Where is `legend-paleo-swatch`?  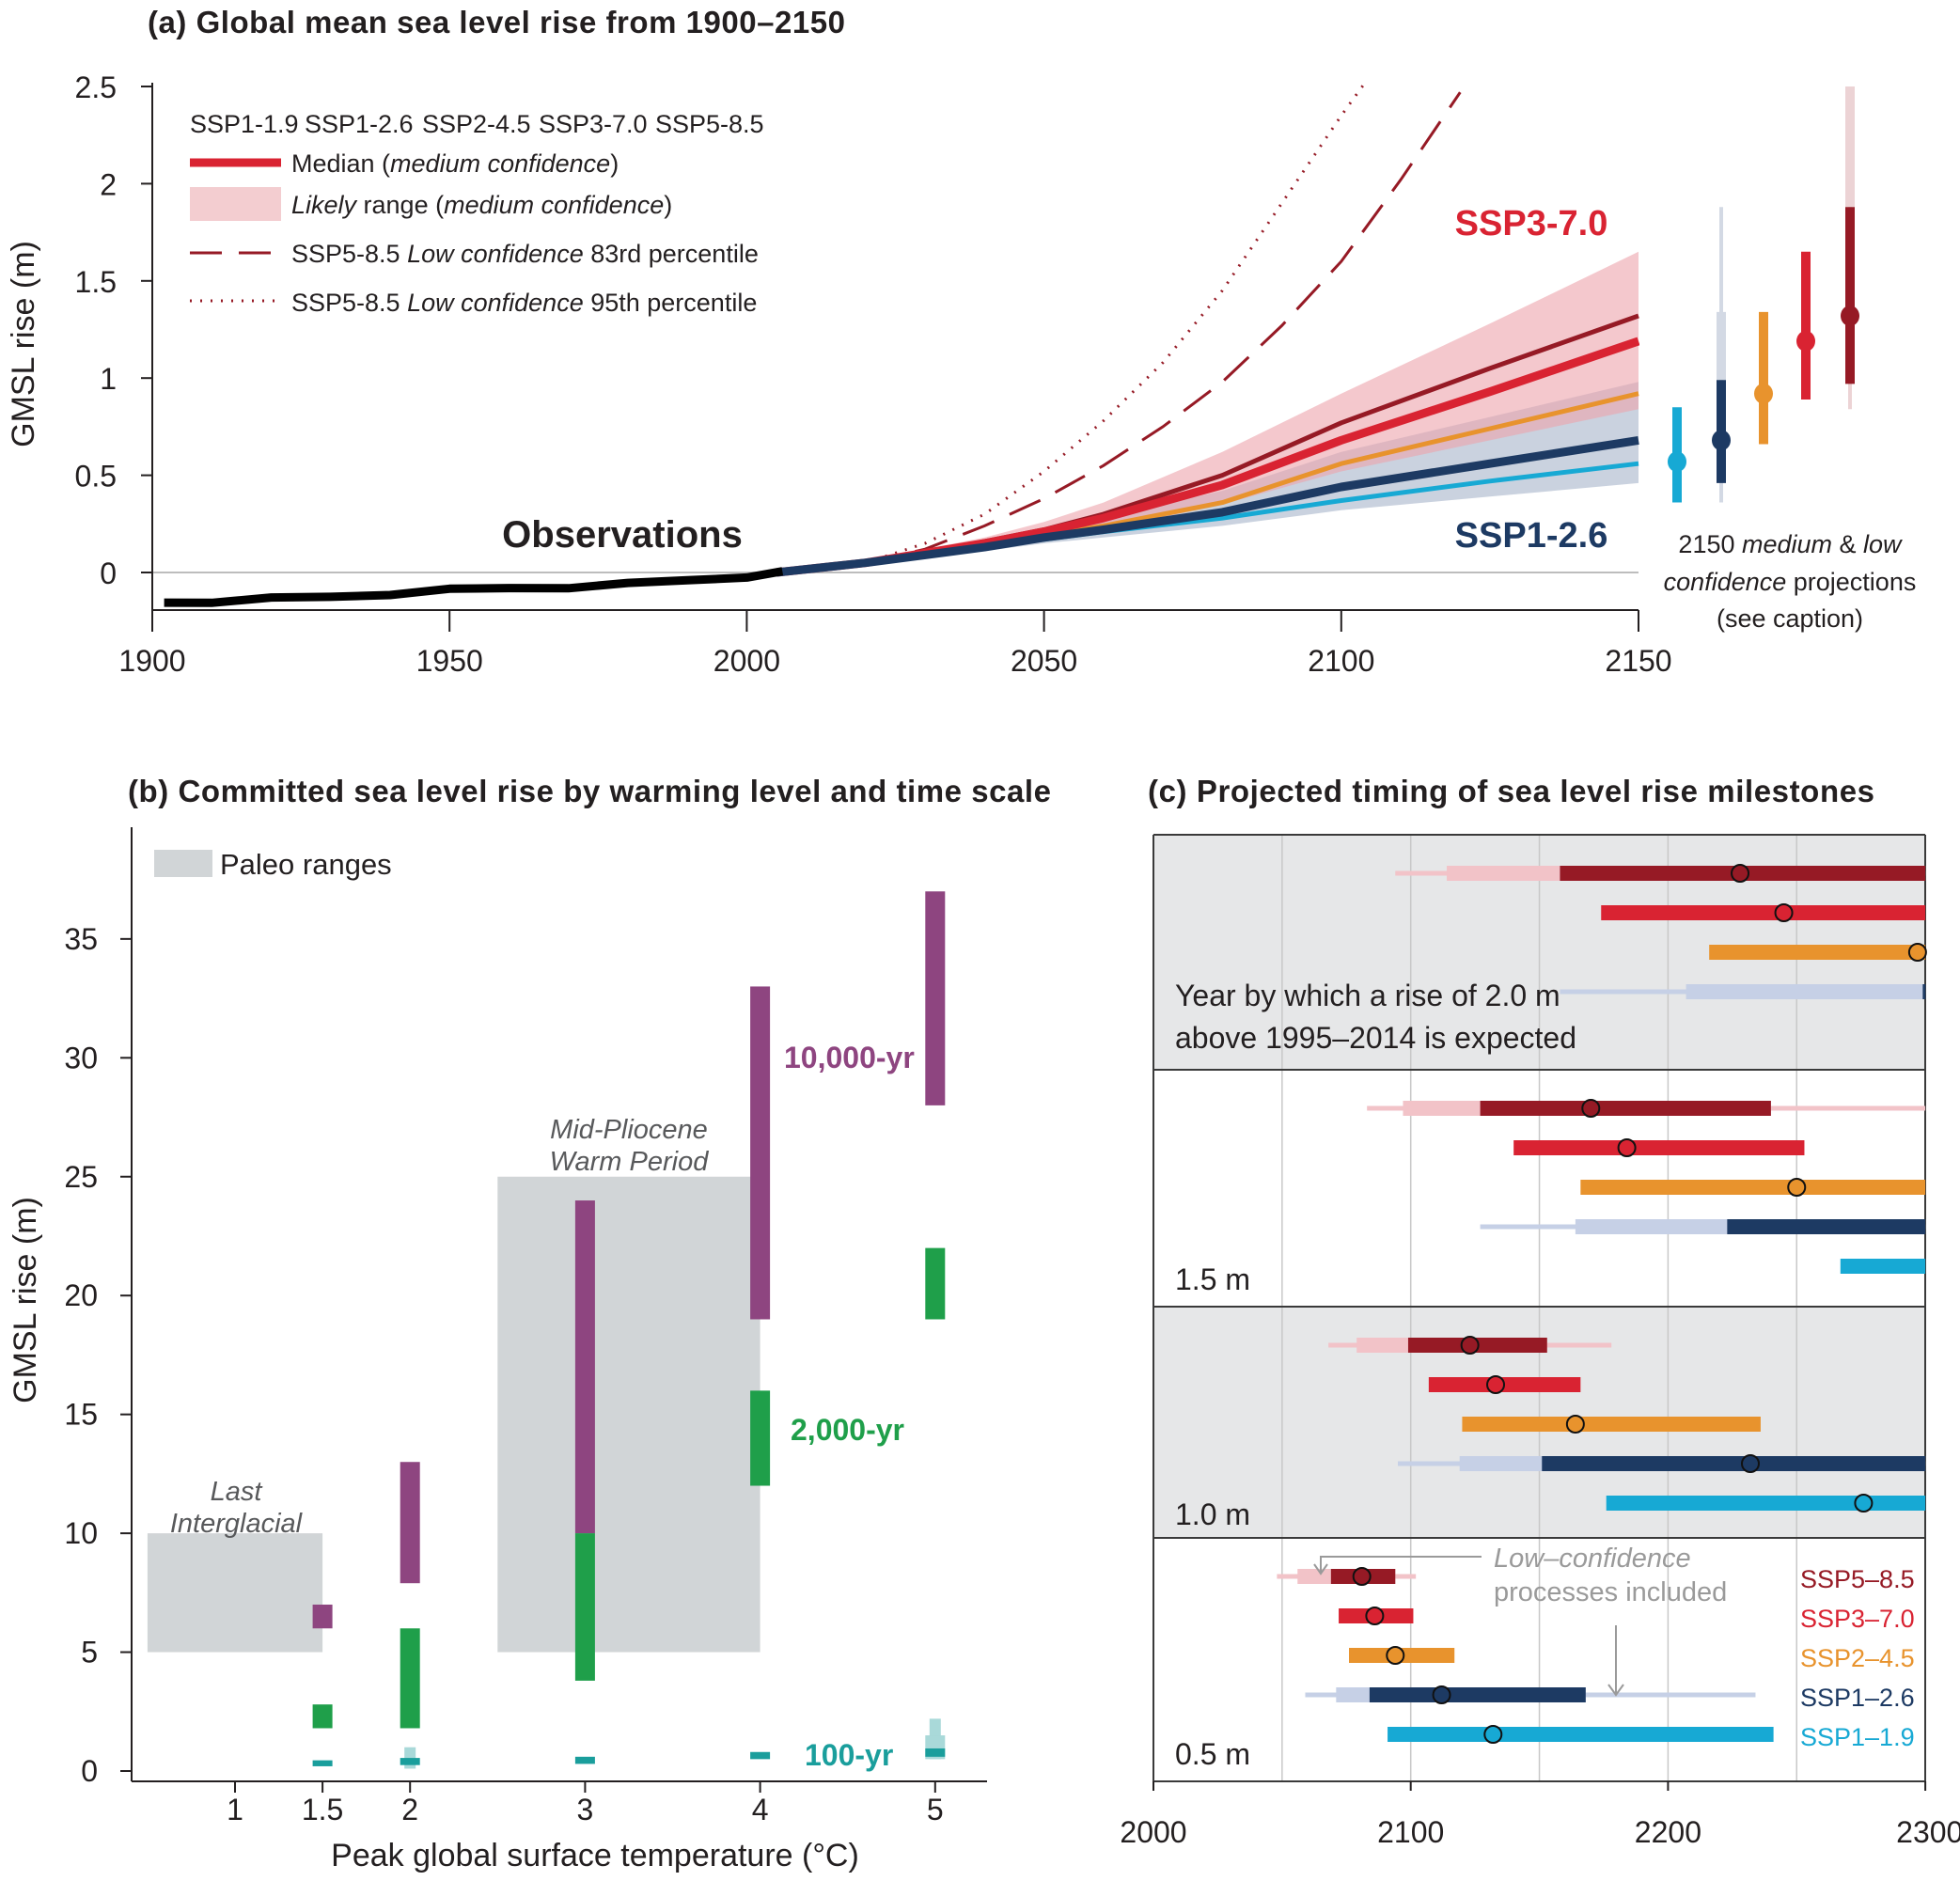 legend-paleo-swatch is located at coordinates (183, 864).